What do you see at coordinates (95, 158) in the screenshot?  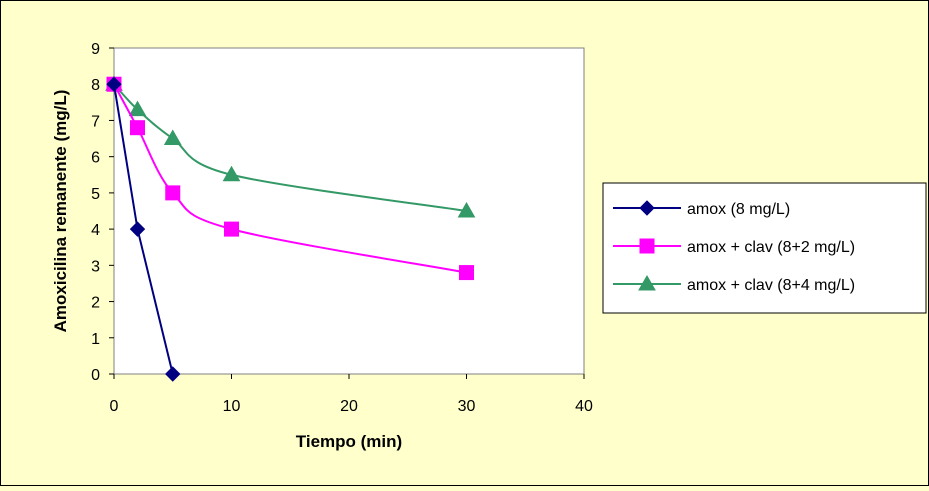 I see `y-tick-label: 6` at bounding box center [95, 158].